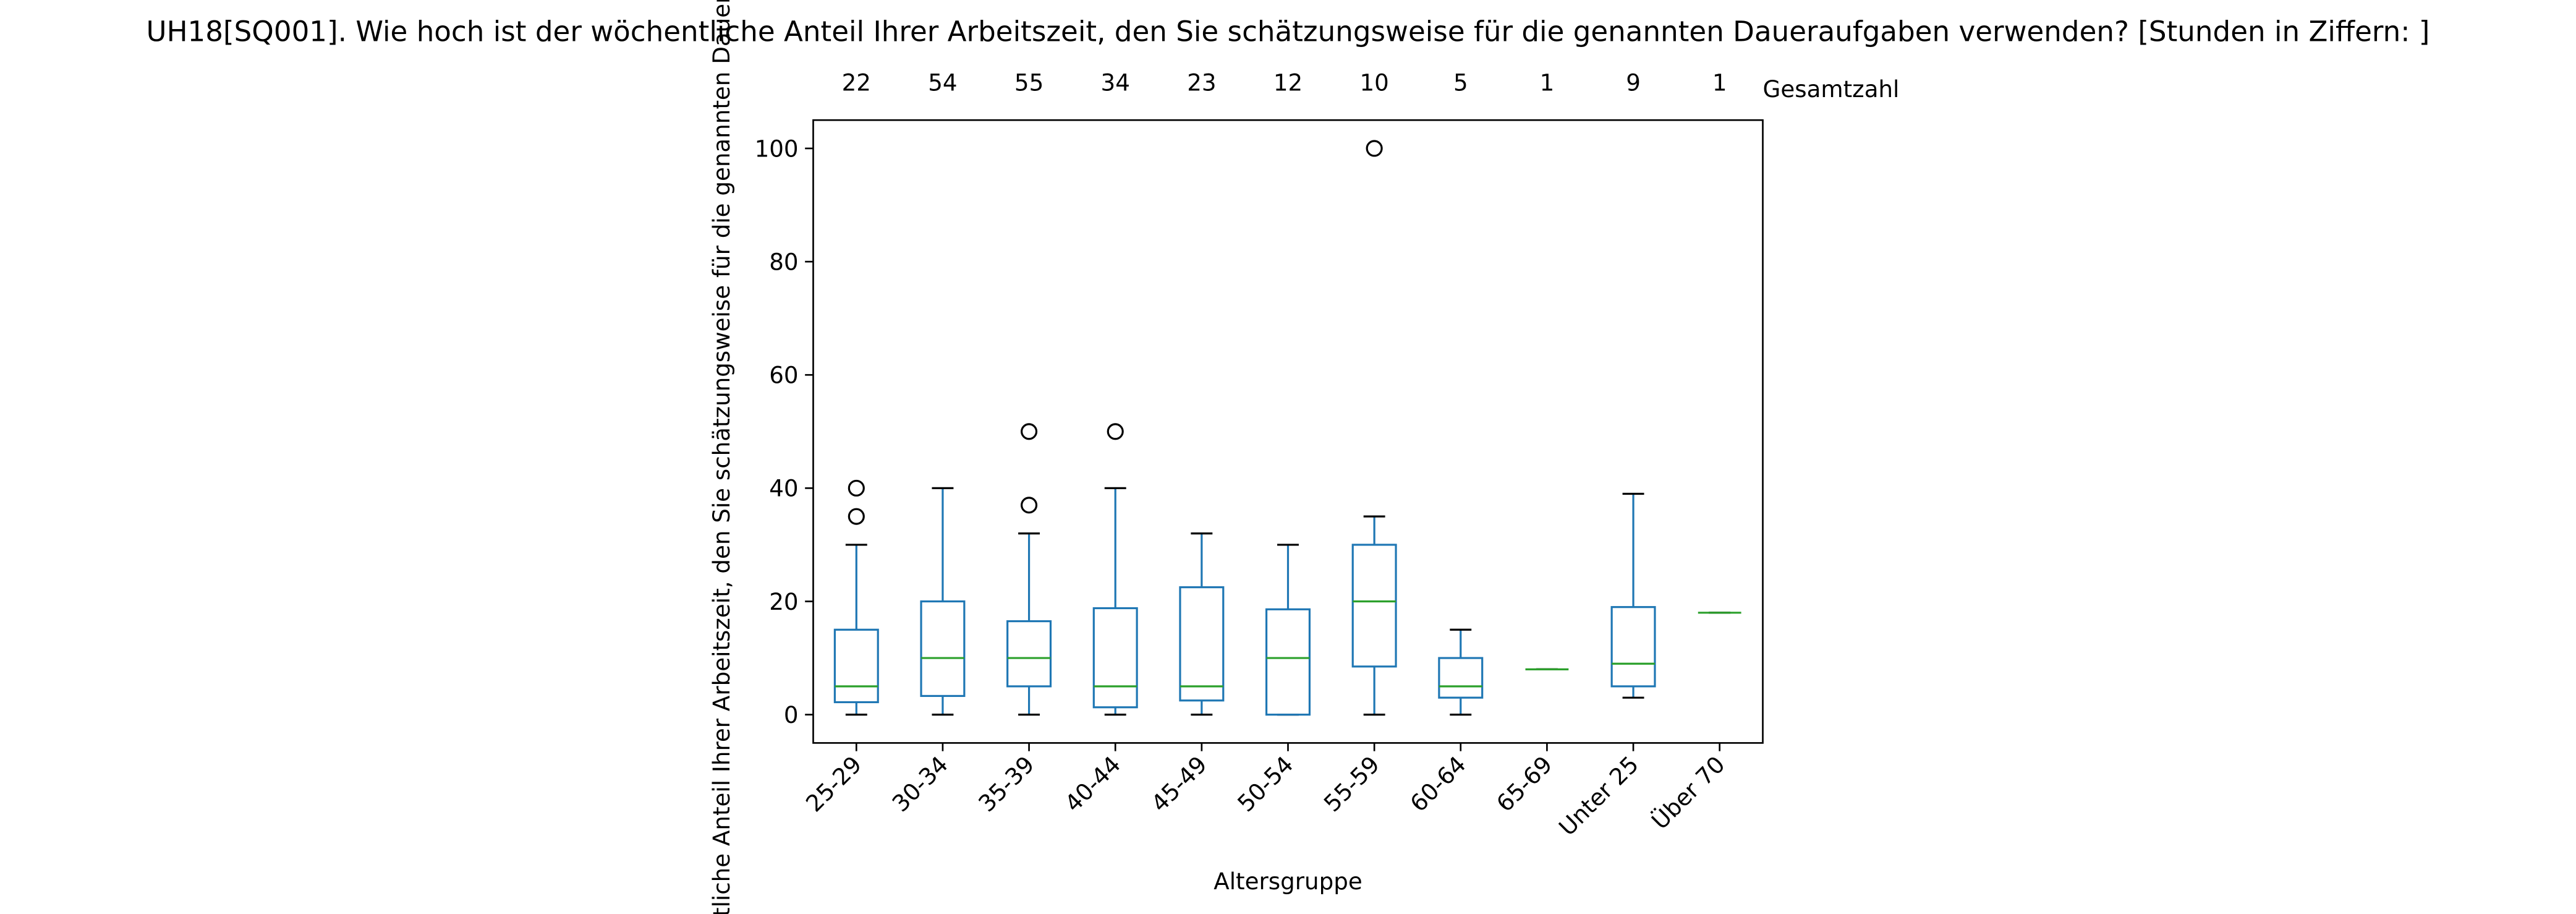  I want to click on y-tick-label: 60, so click(783, 375).